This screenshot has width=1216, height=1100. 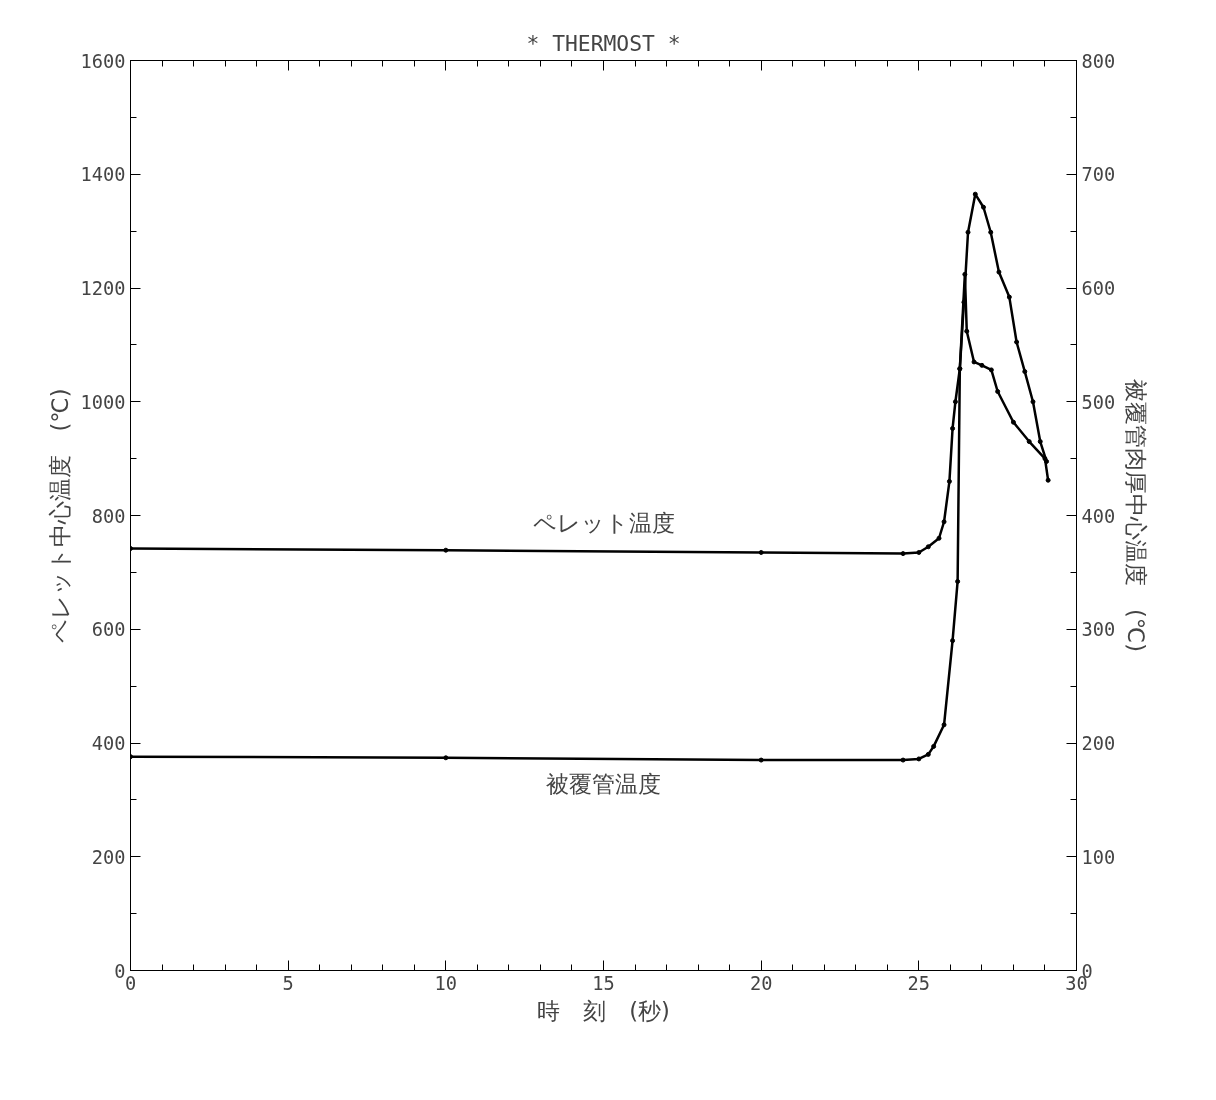 What do you see at coordinates (103, 402) in the screenshot?
I see `y-tick-label: 1000` at bounding box center [103, 402].